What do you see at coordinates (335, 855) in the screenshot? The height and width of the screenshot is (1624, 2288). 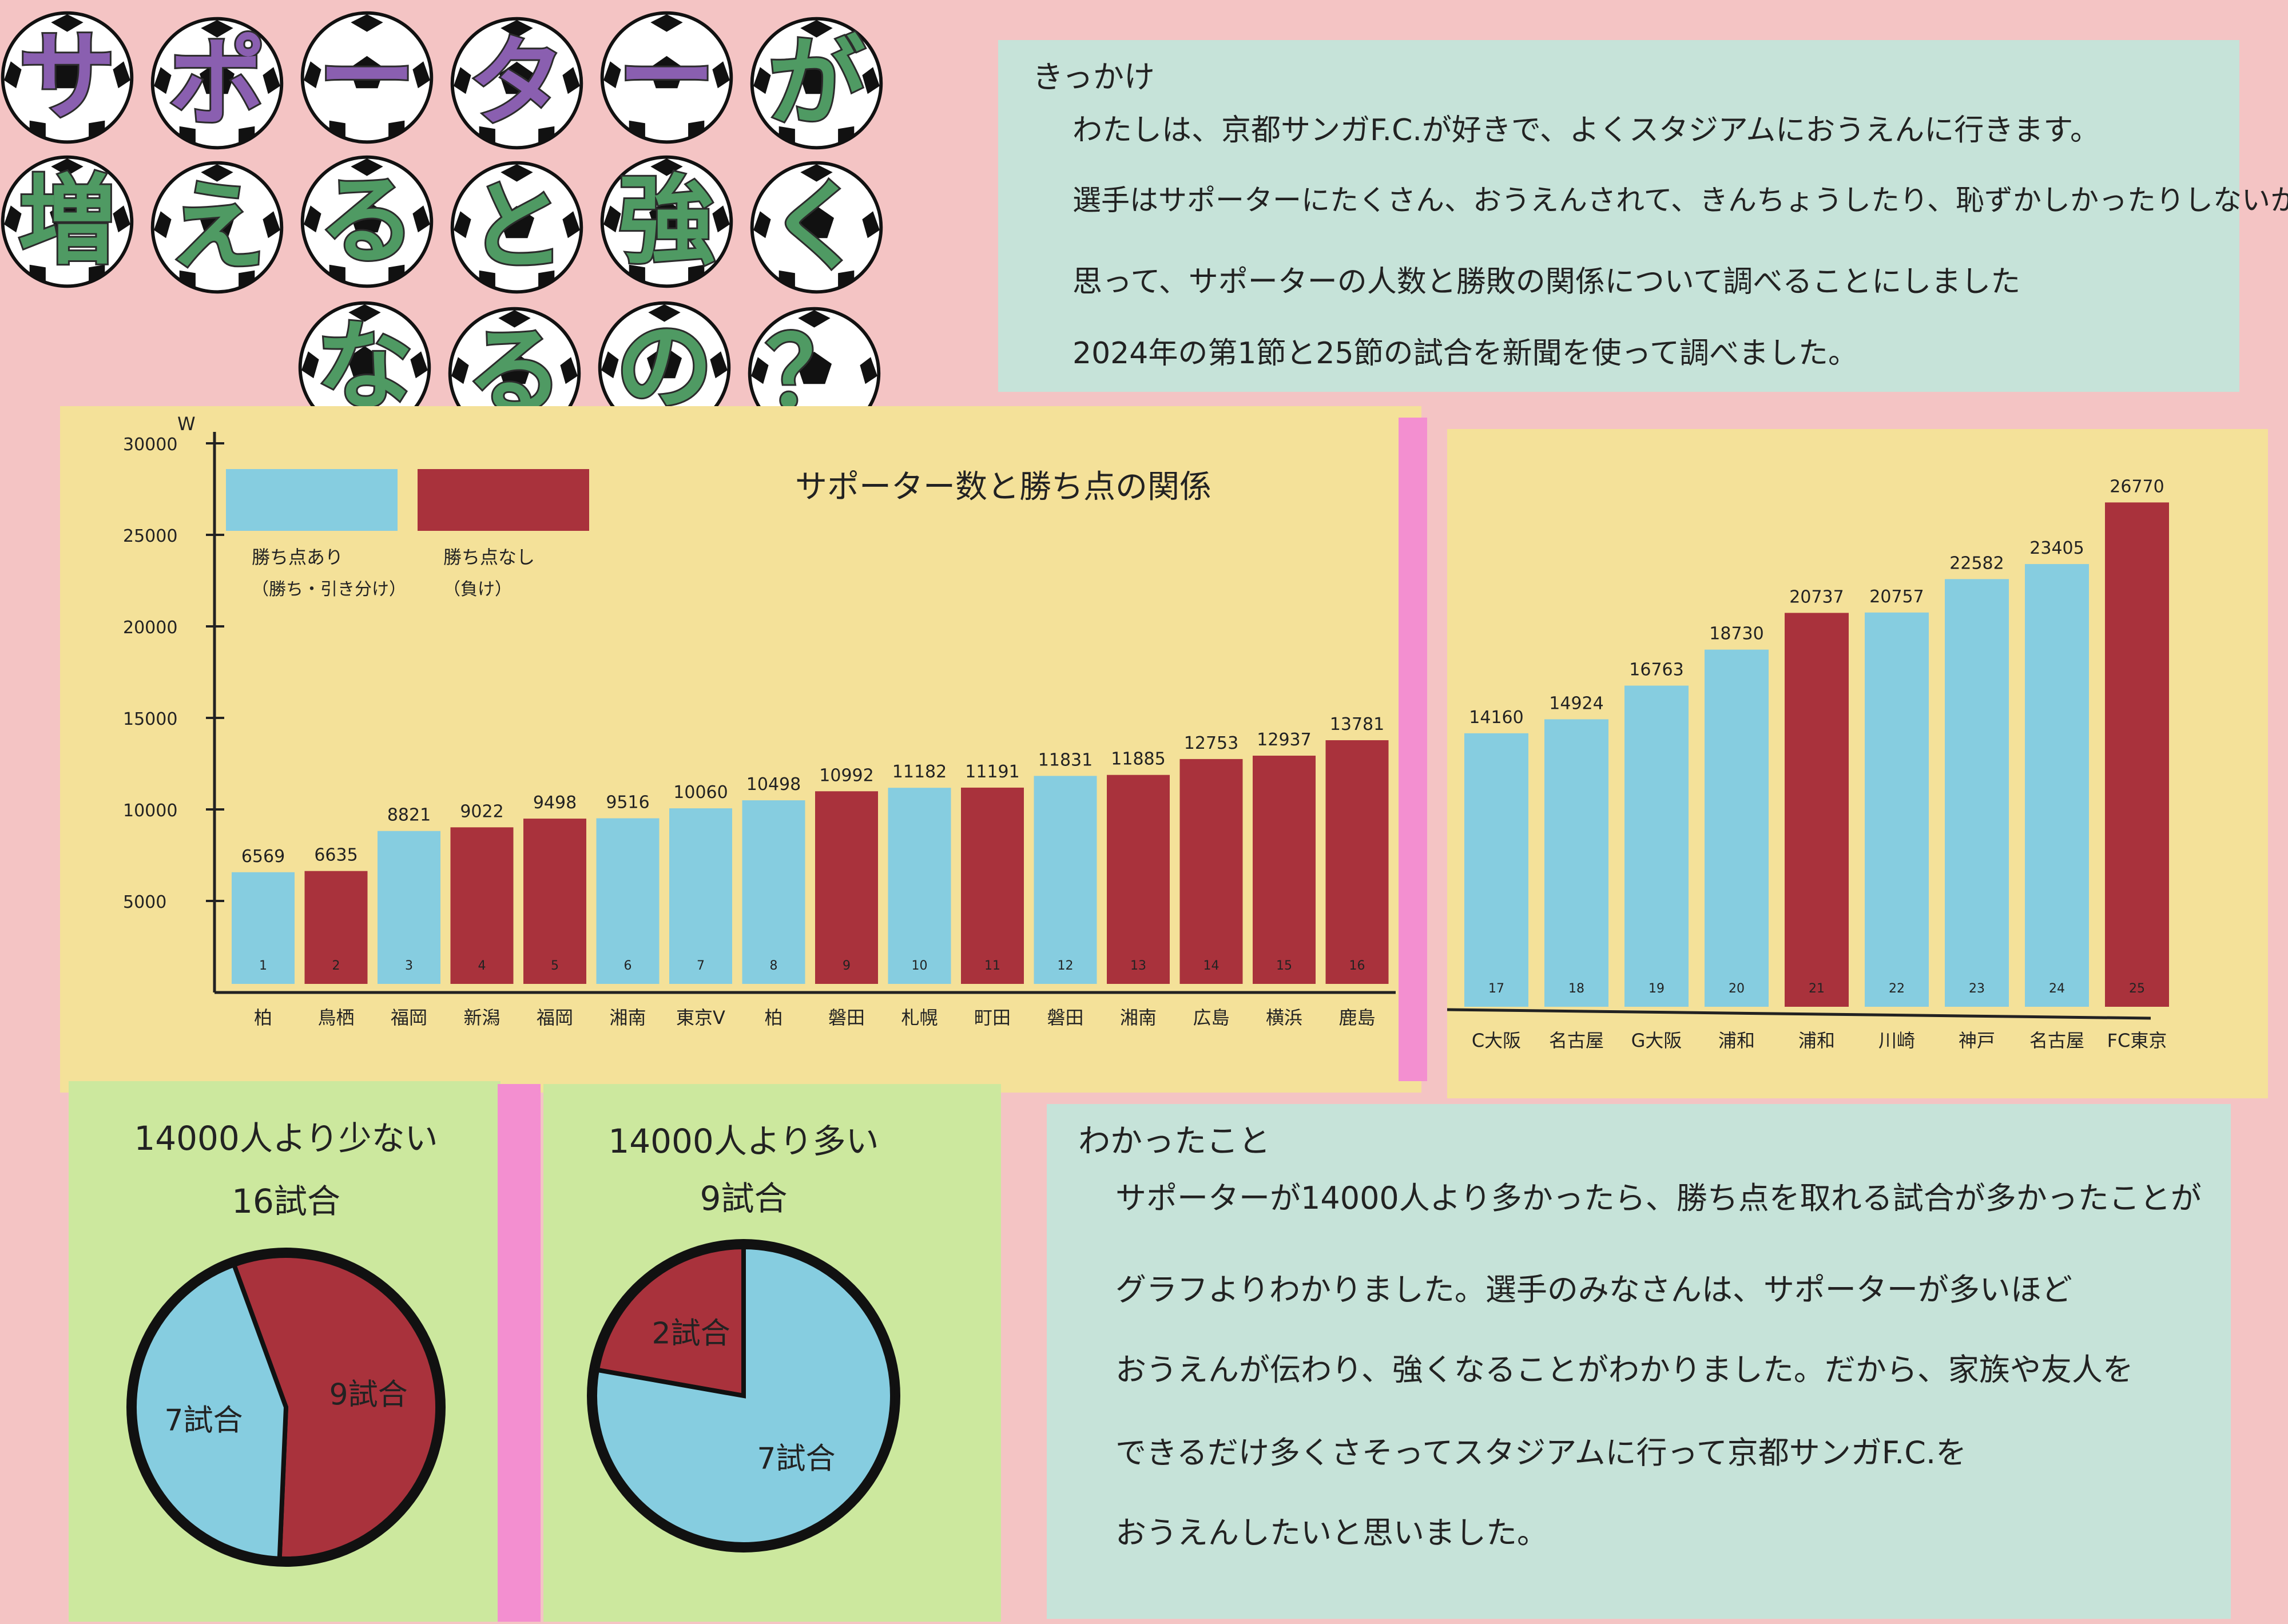 I see `bar-value-label: 6635` at bounding box center [335, 855].